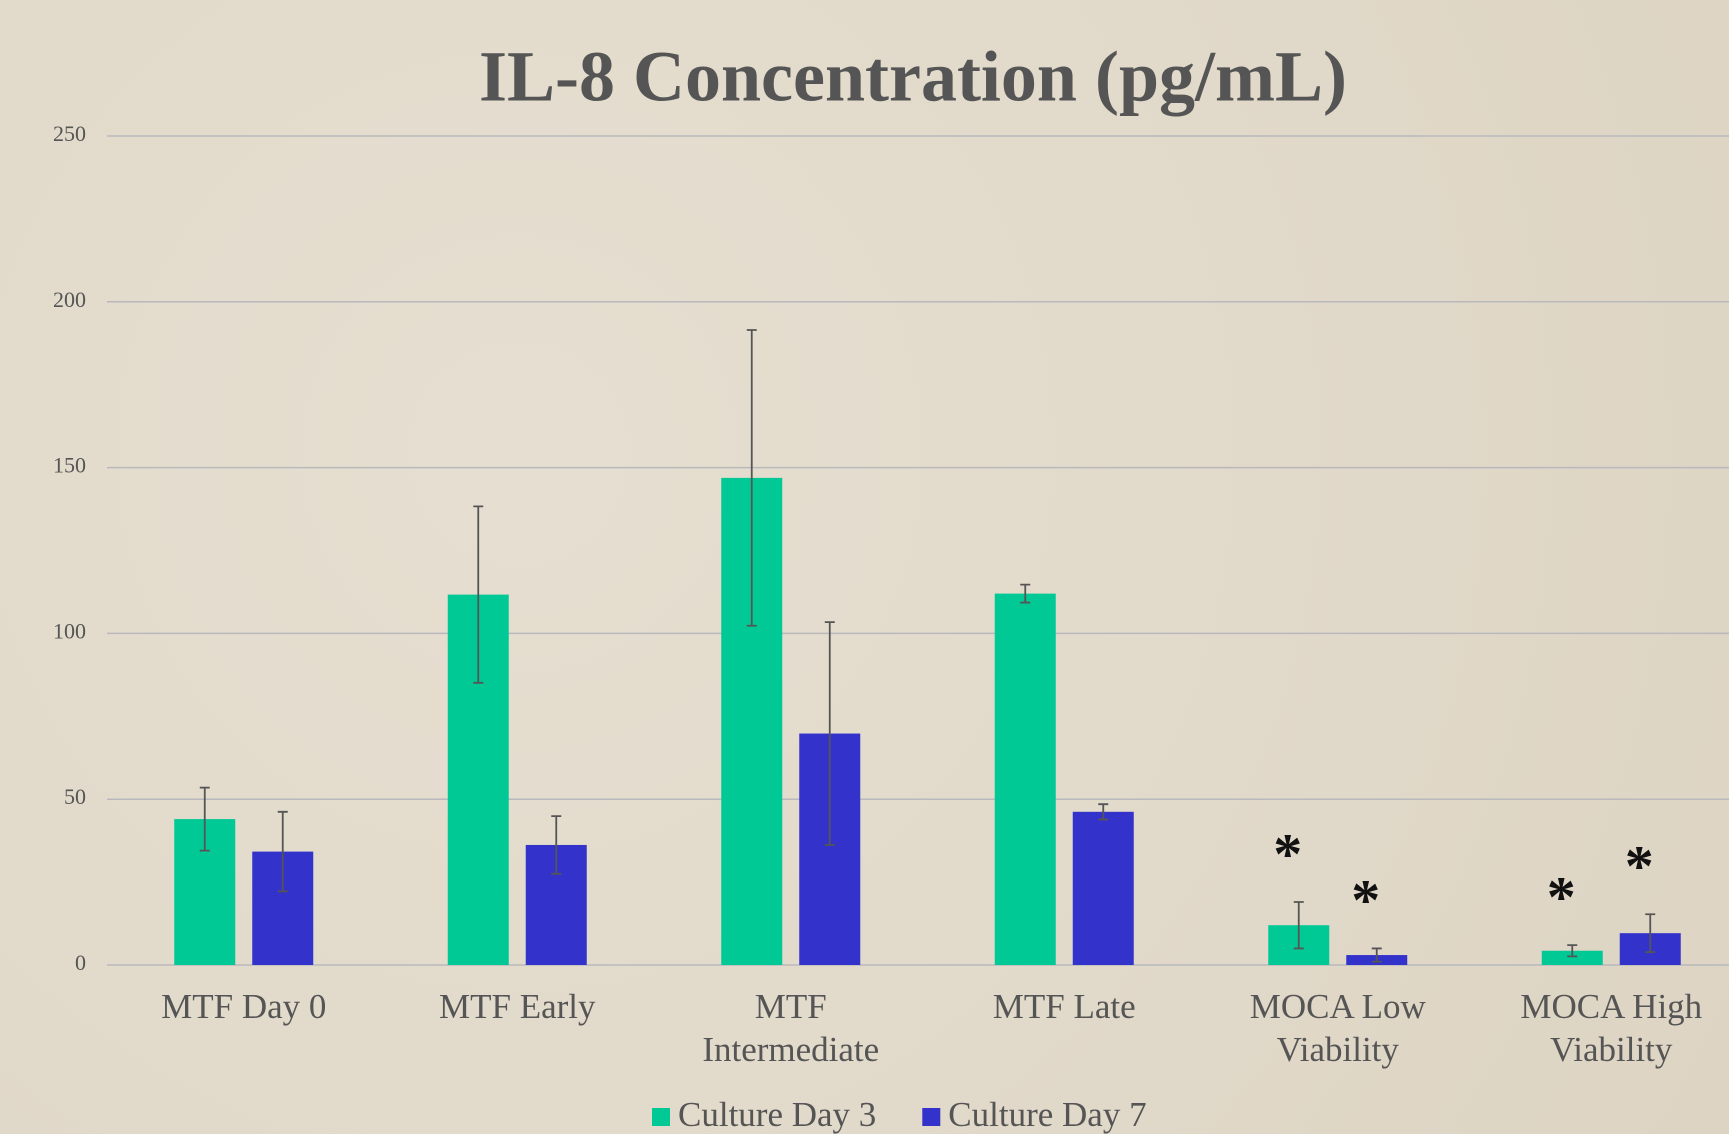  What do you see at coordinates (69, 630) in the screenshot?
I see `y-tick-label: 100` at bounding box center [69, 630].